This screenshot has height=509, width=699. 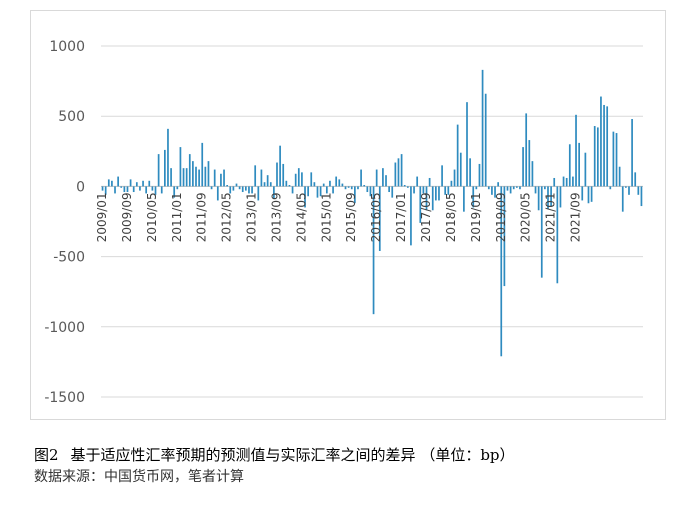 I want to click on x-tick-label: 2010/05, so click(x=152, y=217).